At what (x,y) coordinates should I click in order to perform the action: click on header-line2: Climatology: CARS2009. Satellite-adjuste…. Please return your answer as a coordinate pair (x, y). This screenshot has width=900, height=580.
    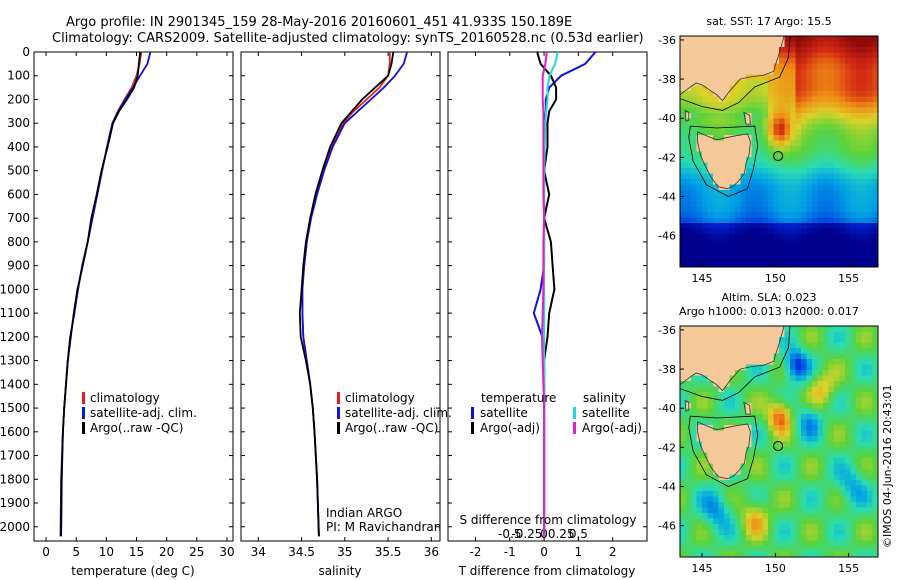
    Looking at the image, I should click on (348, 38).